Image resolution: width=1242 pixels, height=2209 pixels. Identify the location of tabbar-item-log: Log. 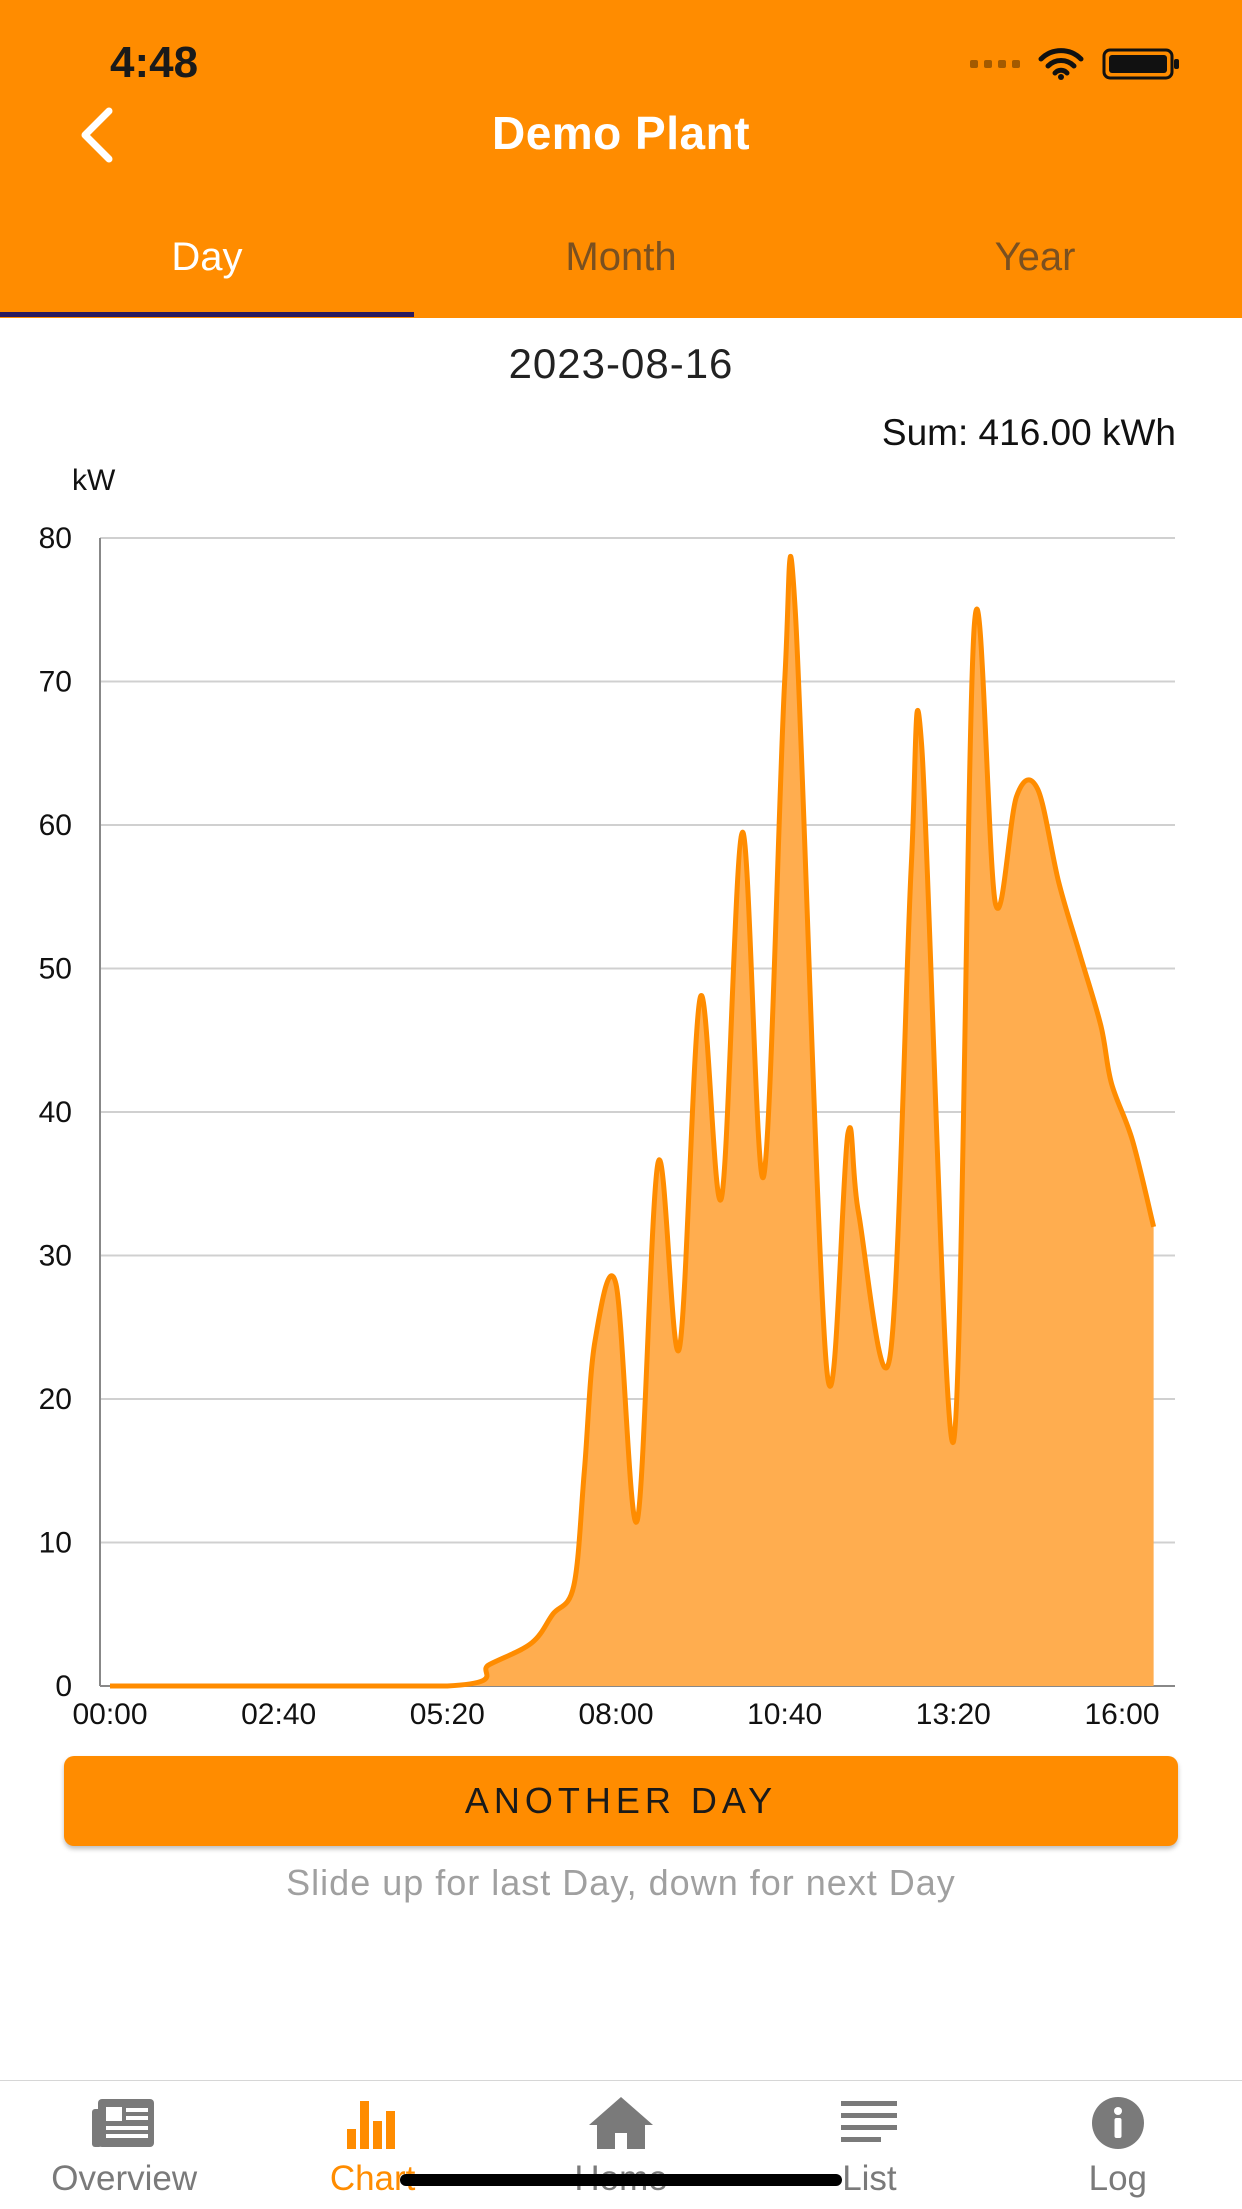
(1118, 2145).